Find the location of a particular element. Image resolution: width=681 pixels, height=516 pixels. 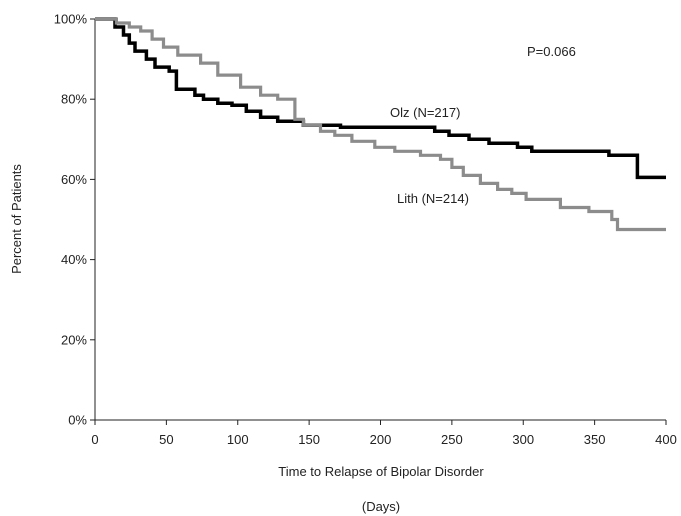

x-tick-label: 150 is located at coordinates (309, 439).